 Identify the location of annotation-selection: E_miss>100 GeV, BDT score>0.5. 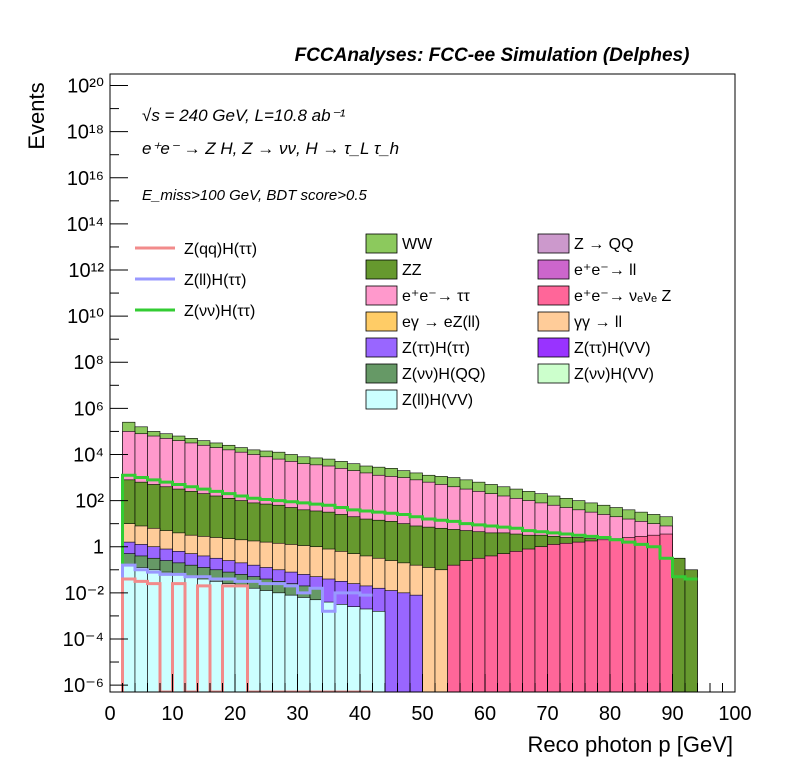
(254, 195).